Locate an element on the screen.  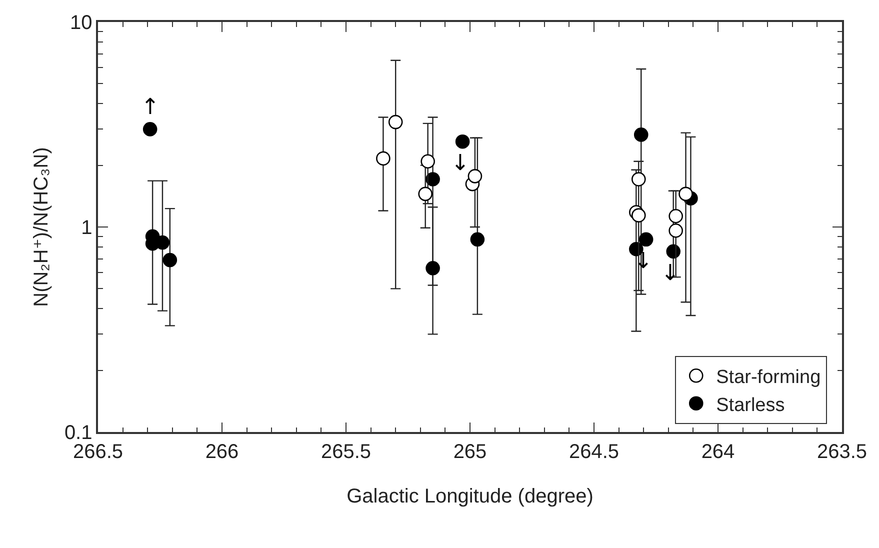
x-tick-label: 265 is located at coordinates (470, 451).